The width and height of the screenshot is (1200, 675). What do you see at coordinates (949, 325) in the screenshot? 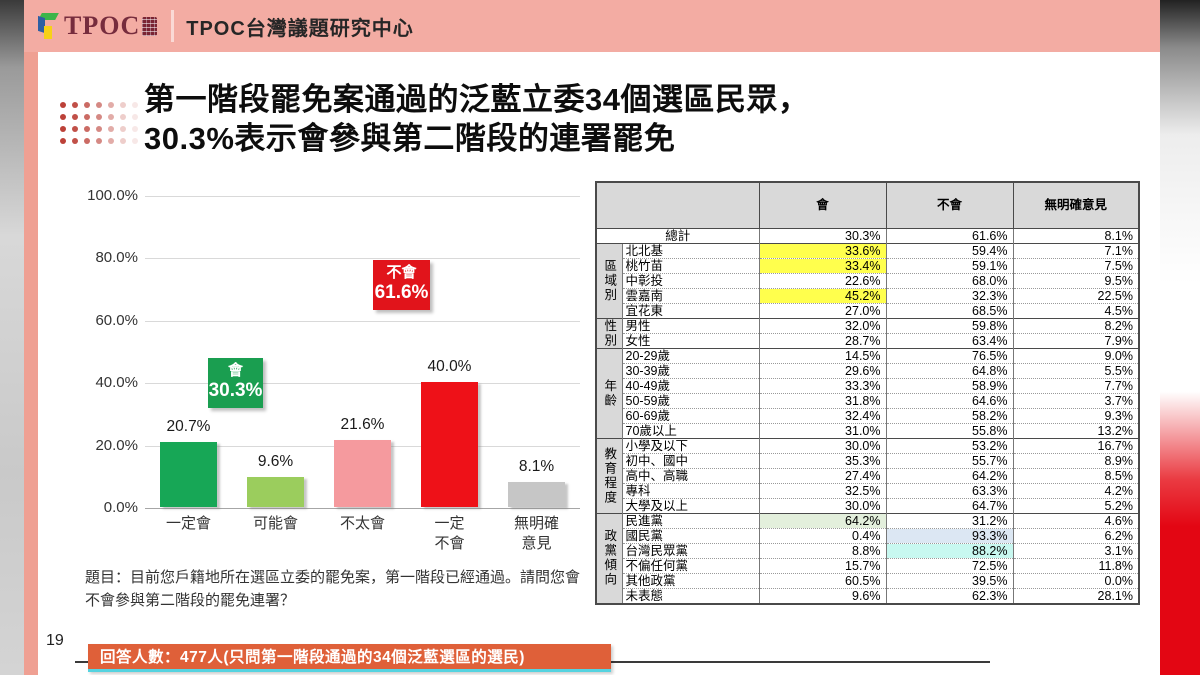
I see `table-cell: 59.8%` at bounding box center [949, 325].